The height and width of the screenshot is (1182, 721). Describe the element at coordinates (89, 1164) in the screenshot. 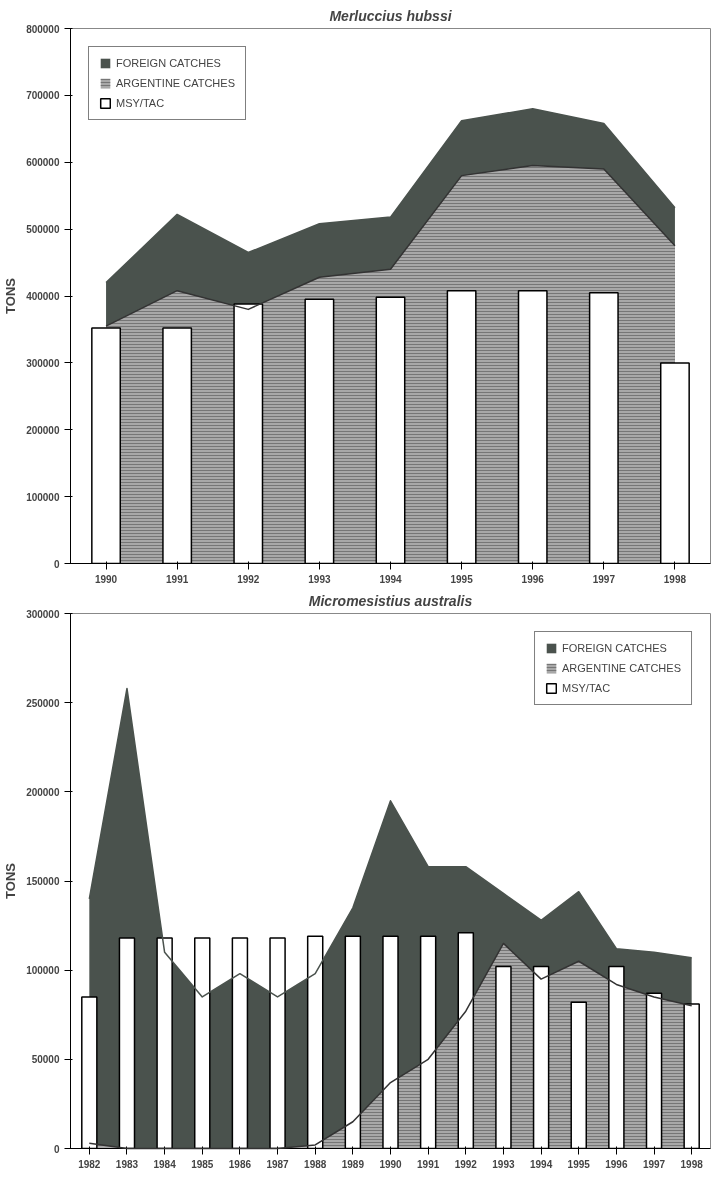

I see `x-tick-label: 1982` at that location.